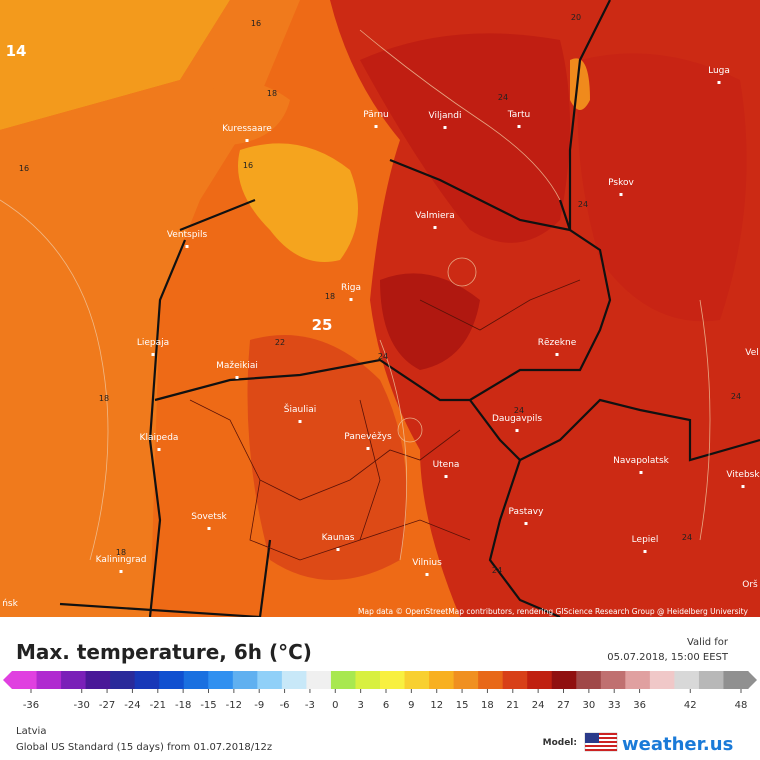 Image resolution: width=760 pixels, height=760 pixels. What do you see at coordinates (237, 366) in the screenshot?
I see `city-label: Mažeikiai` at bounding box center [237, 366].